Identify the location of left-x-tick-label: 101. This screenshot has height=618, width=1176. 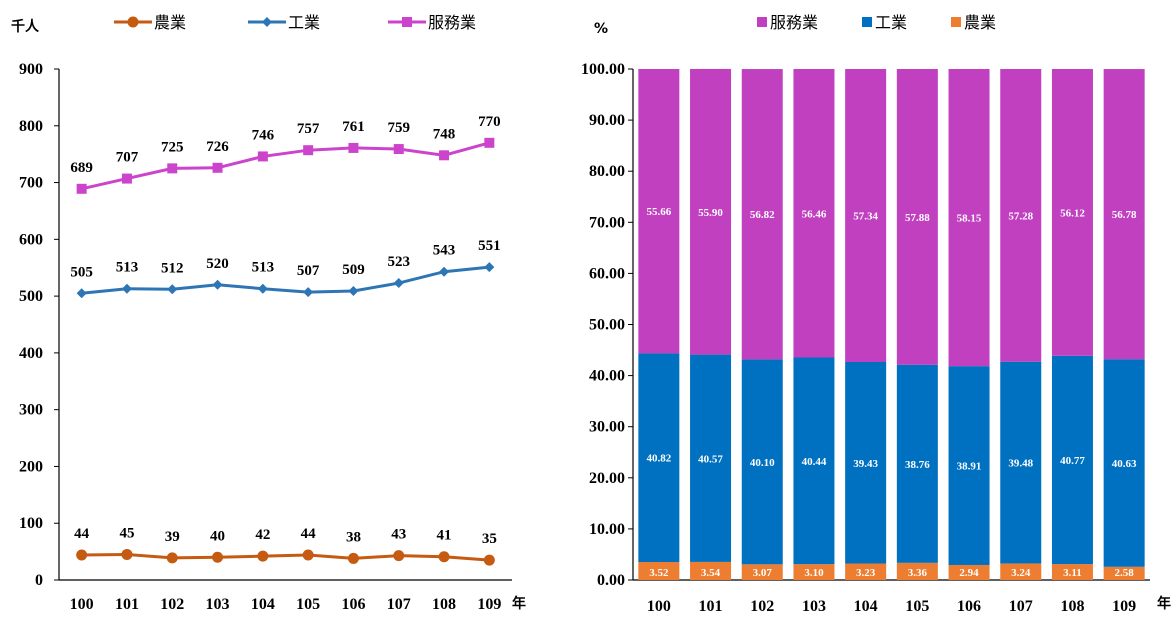
(127, 604).